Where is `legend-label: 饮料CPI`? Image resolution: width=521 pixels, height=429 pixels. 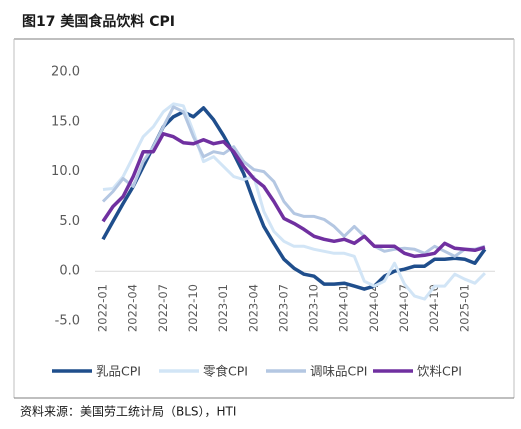 legend-label: 饮料CPI is located at coordinates (439, 371).